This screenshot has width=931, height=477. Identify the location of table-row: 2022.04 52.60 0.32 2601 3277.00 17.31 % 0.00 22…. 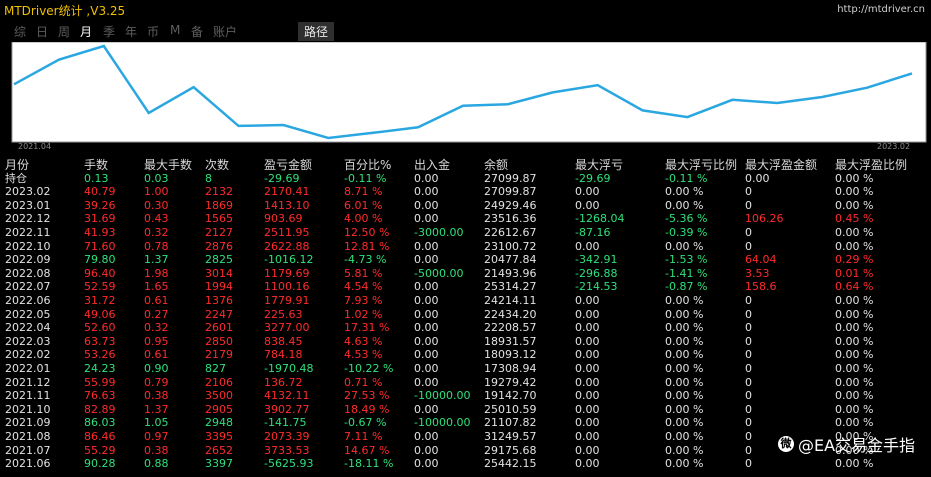
(465, 328).